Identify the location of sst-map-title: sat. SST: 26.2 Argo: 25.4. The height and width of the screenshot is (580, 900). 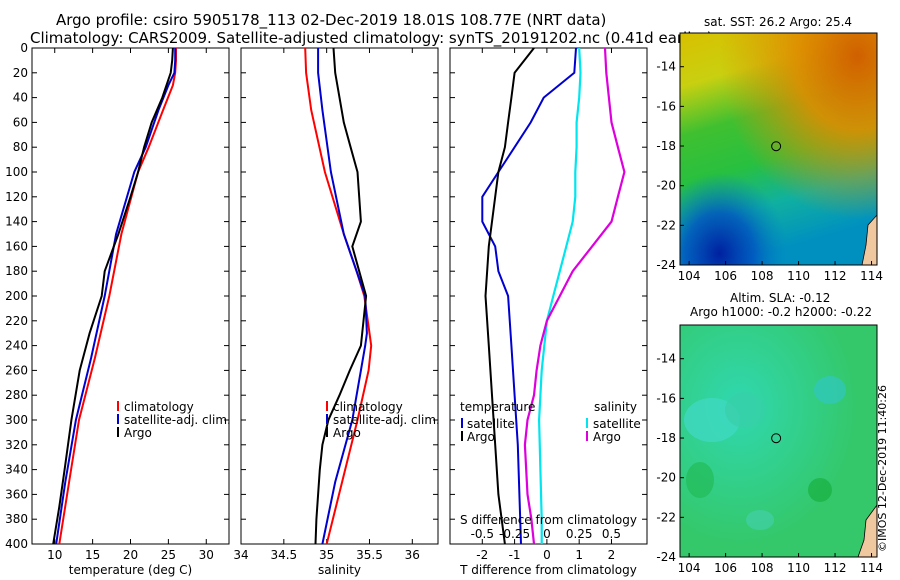
(778, 22).